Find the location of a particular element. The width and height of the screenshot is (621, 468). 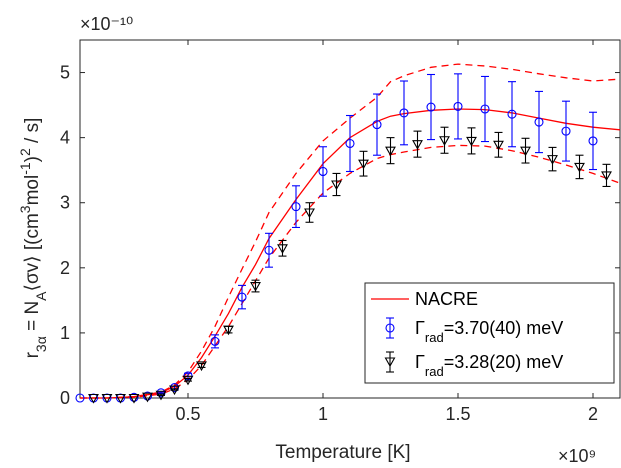

x-axis-label: Temperature [K] is located at coordinates (342, 452).